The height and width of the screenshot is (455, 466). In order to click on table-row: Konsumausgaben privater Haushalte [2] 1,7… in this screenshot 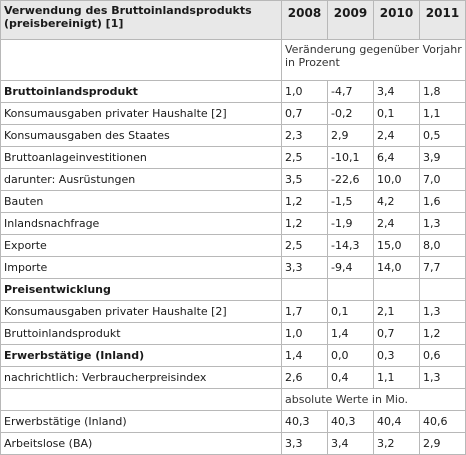, I will do `click(233, 311)`.